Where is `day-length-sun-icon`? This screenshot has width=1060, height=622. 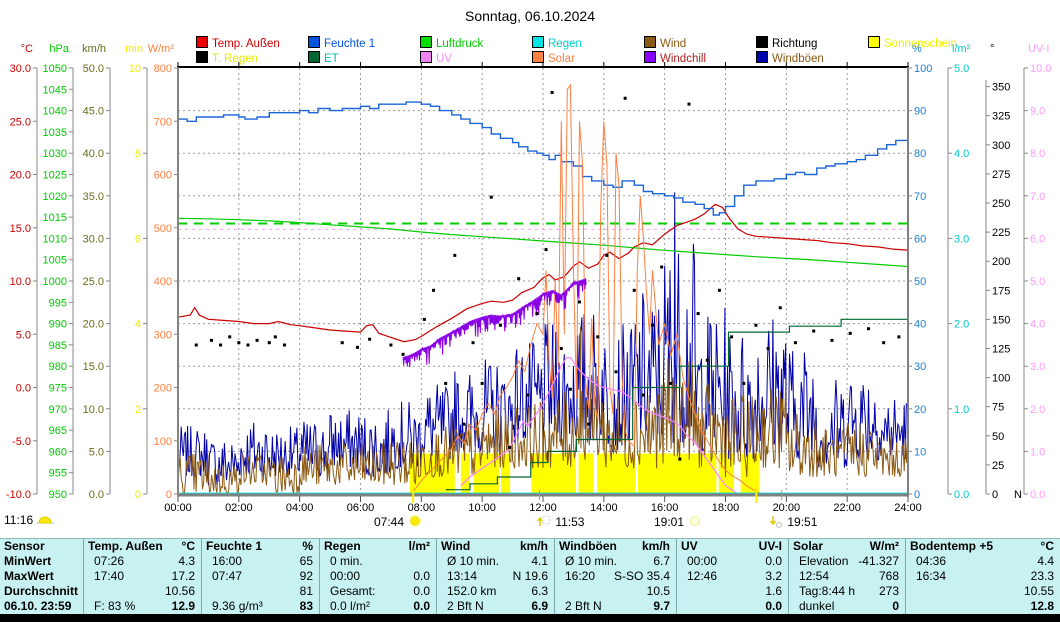 day-length-sun-icon is located at coordinates (45, 520).